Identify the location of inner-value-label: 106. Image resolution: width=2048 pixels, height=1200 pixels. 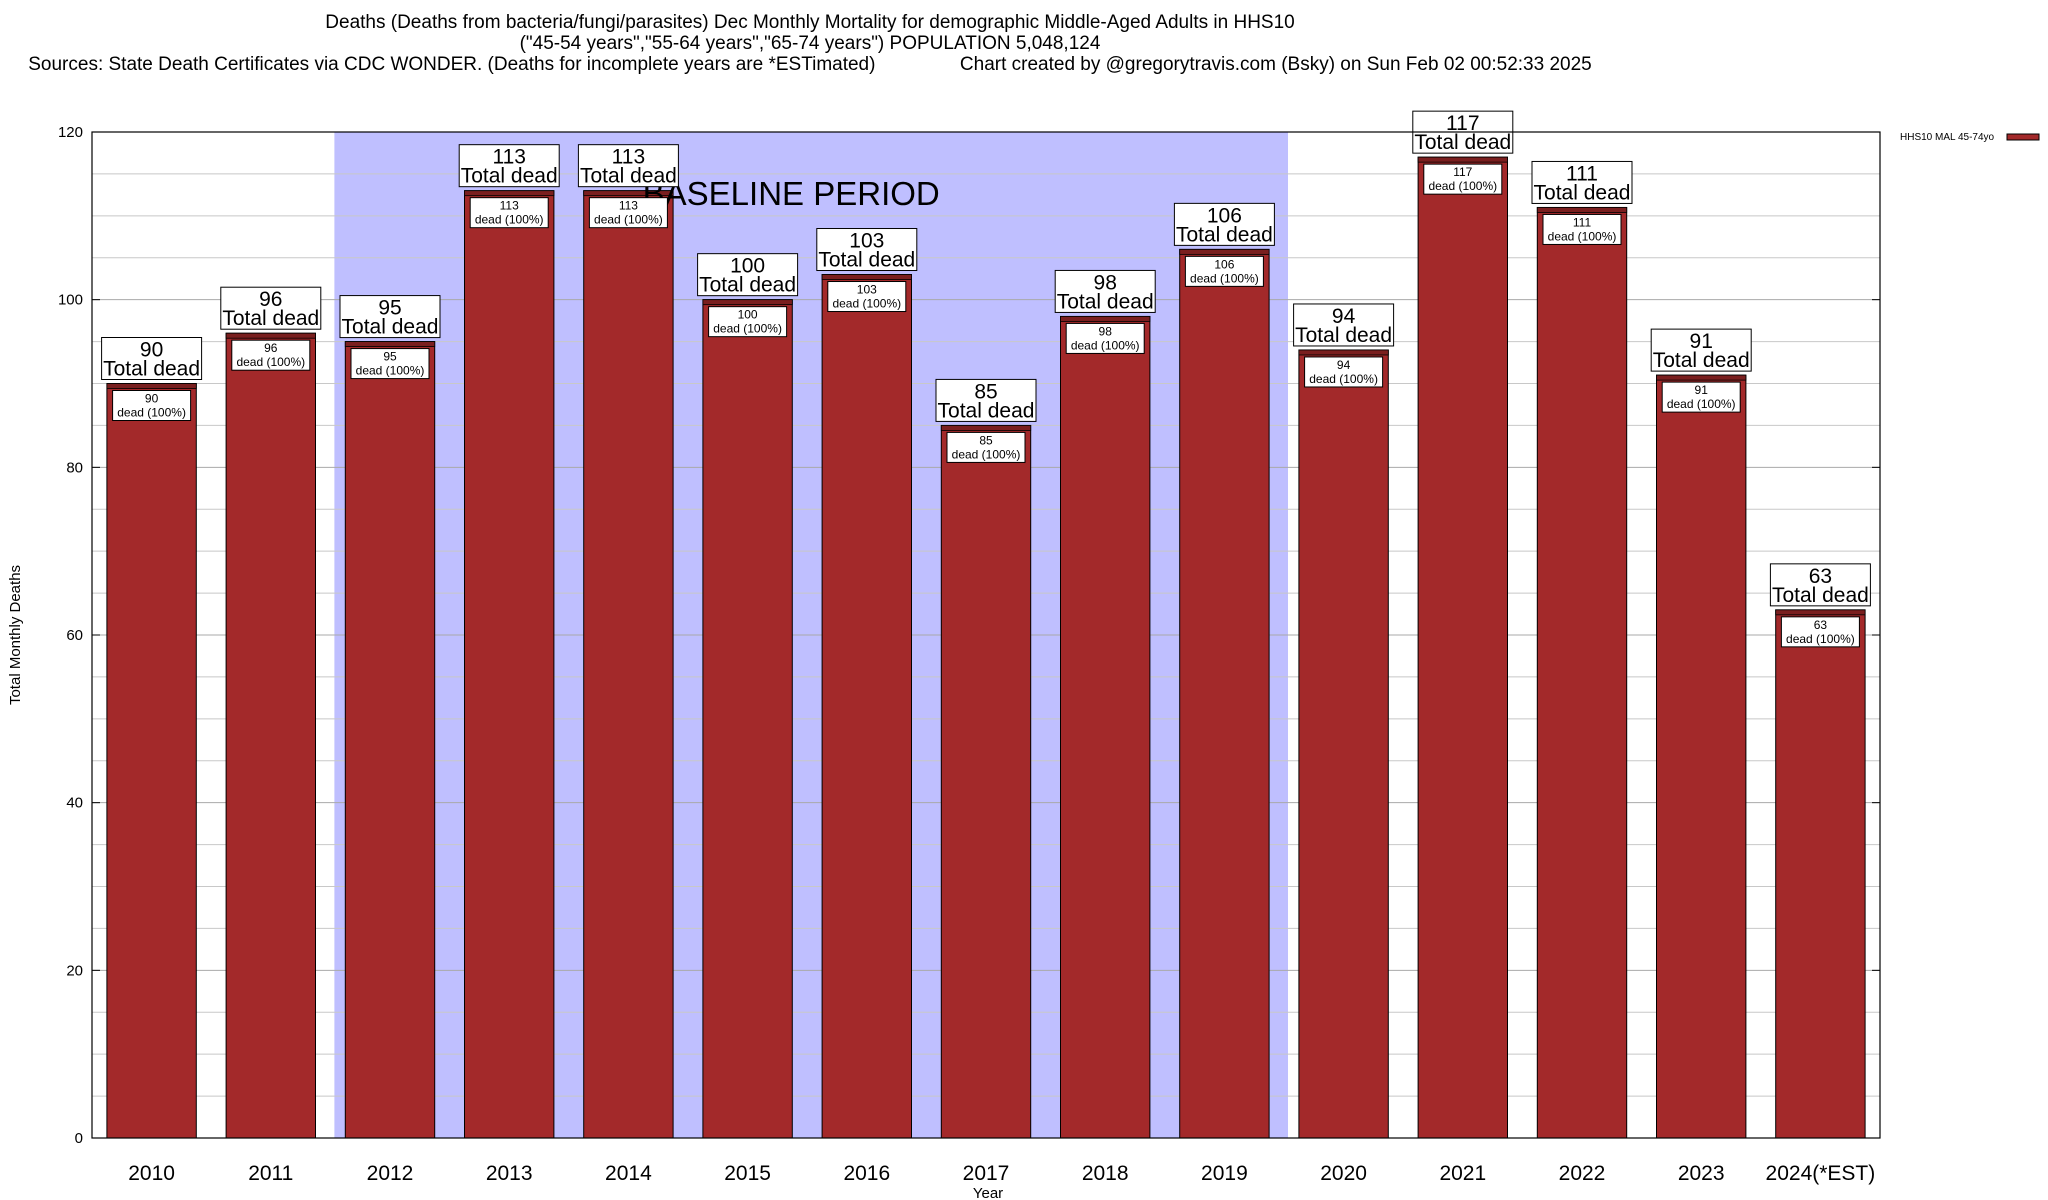
(1224, 264).